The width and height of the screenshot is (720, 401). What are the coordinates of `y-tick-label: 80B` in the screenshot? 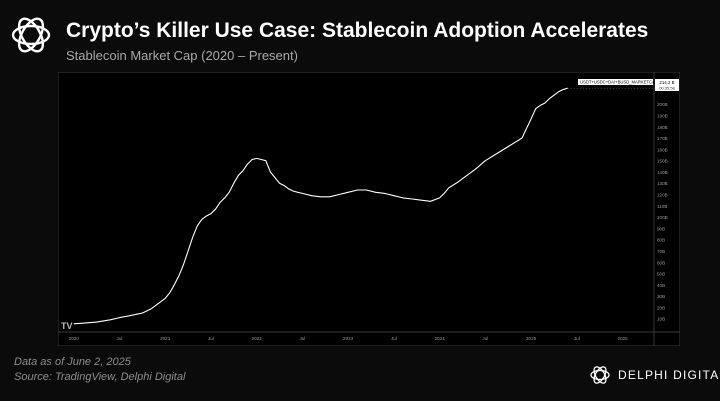 It's located at (661, 240).